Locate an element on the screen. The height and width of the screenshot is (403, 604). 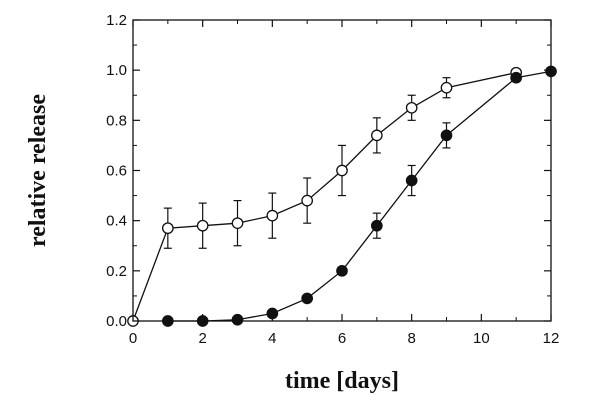
x-tick-label: 12 is located at coordinates (551, 338).